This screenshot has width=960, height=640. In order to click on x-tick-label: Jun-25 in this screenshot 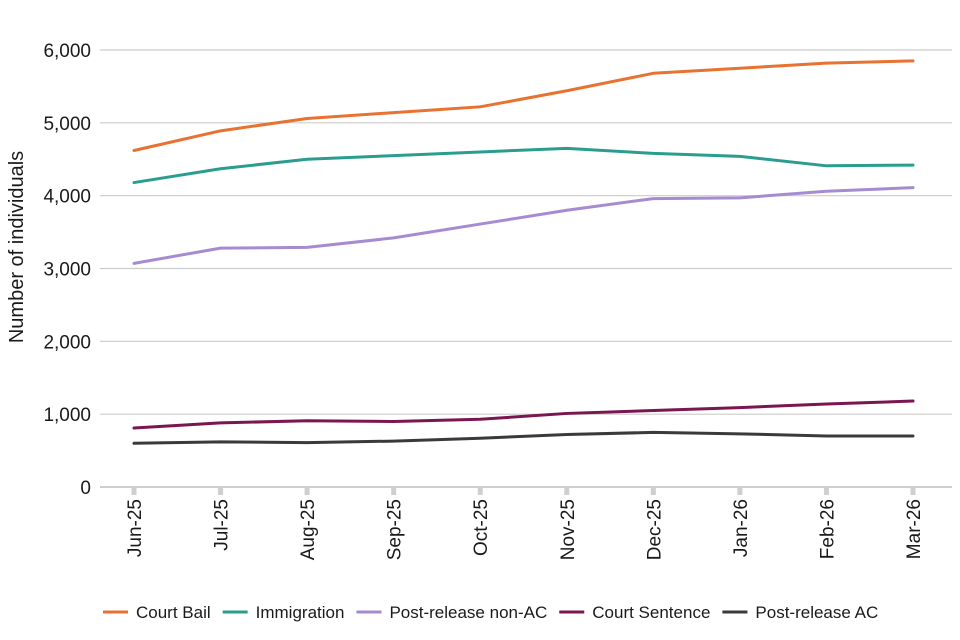, I will do `click(135, 528)`.